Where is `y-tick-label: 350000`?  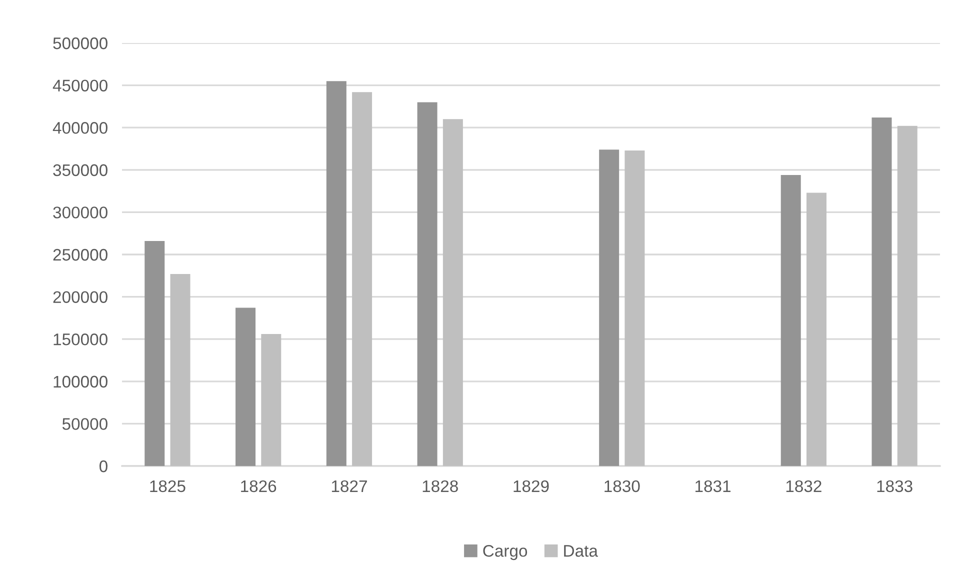 y-tick-label: 350000 is located at coordinates (80, 170).